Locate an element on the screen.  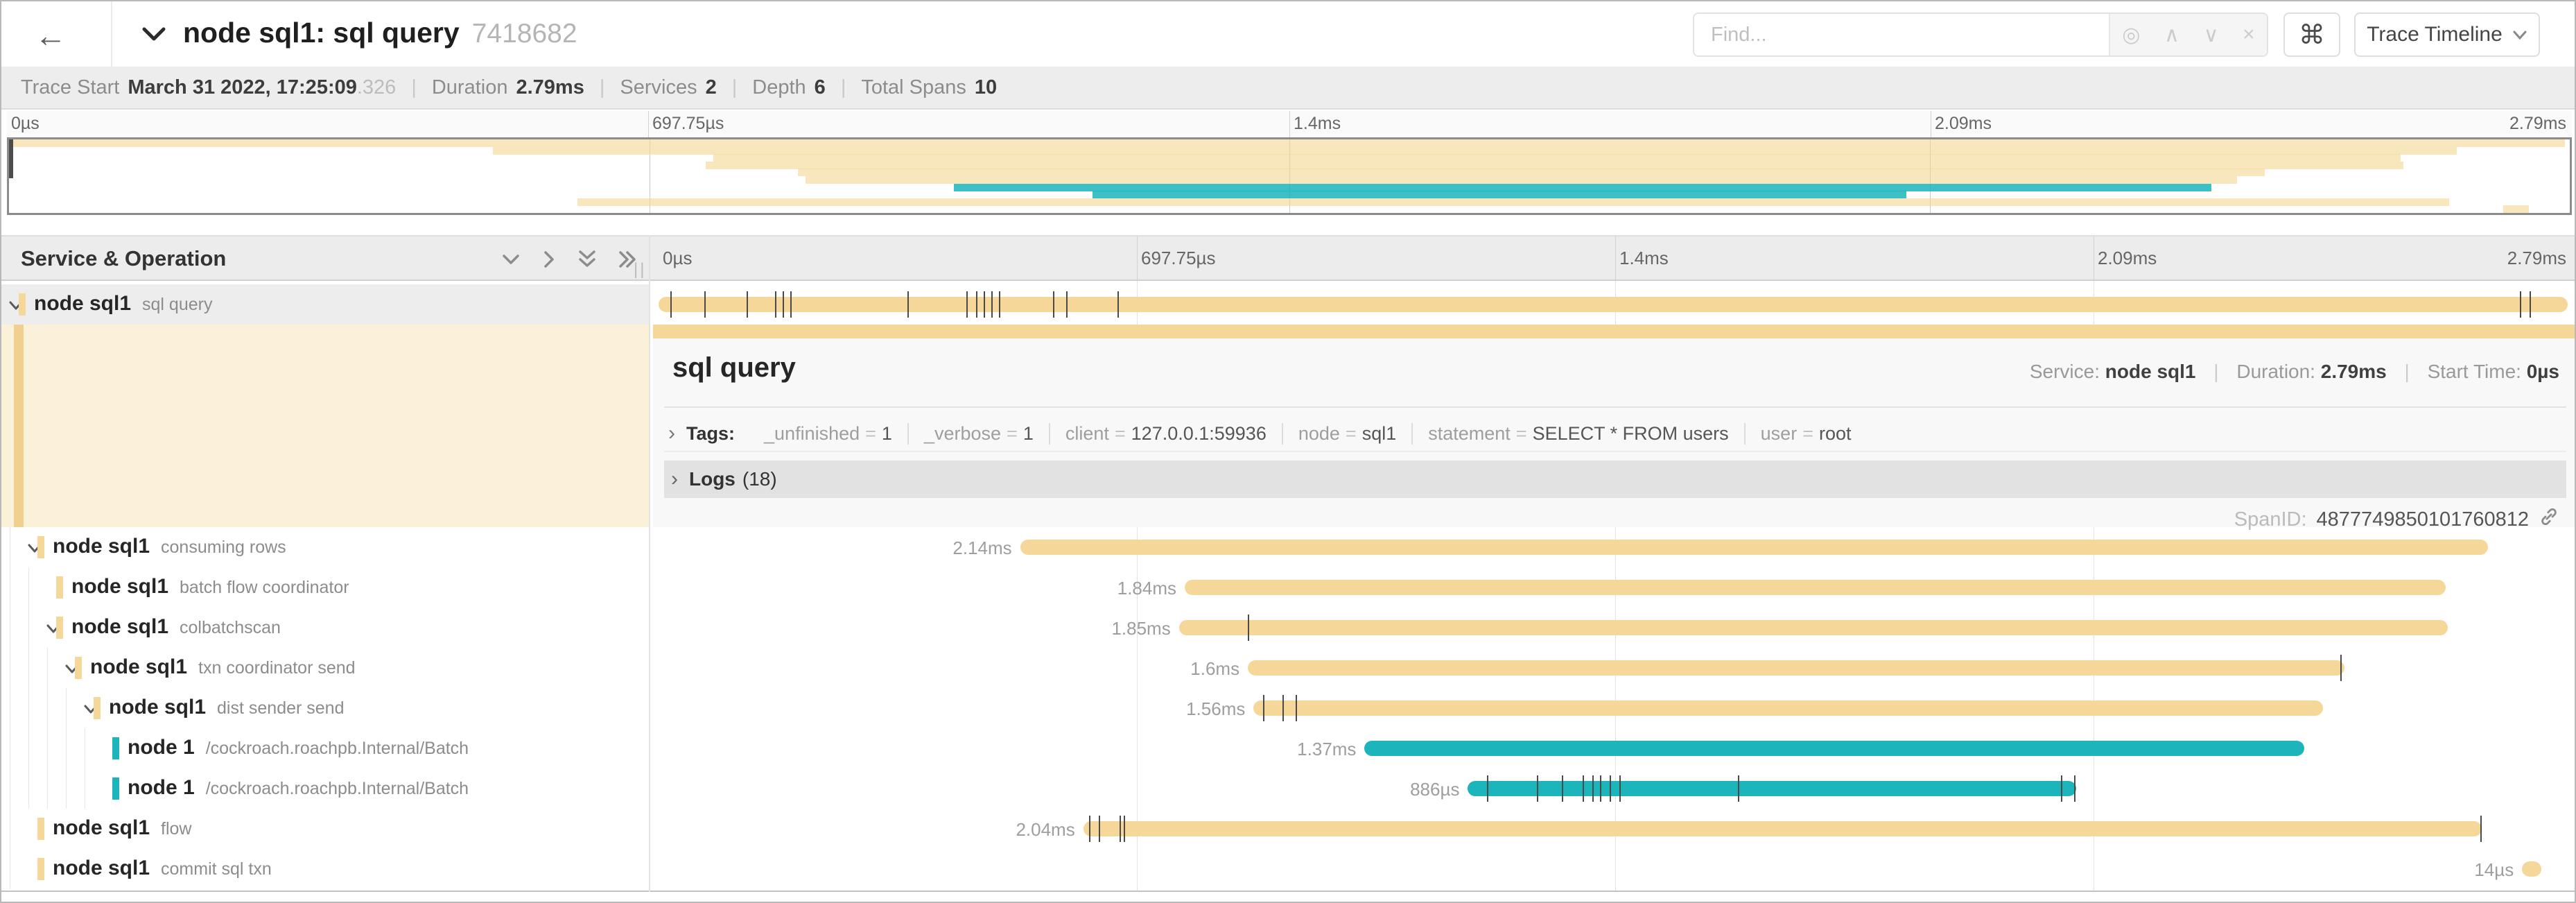
find-group: ◎ ∧ ∨ × is located at coordinates (1980, 34).